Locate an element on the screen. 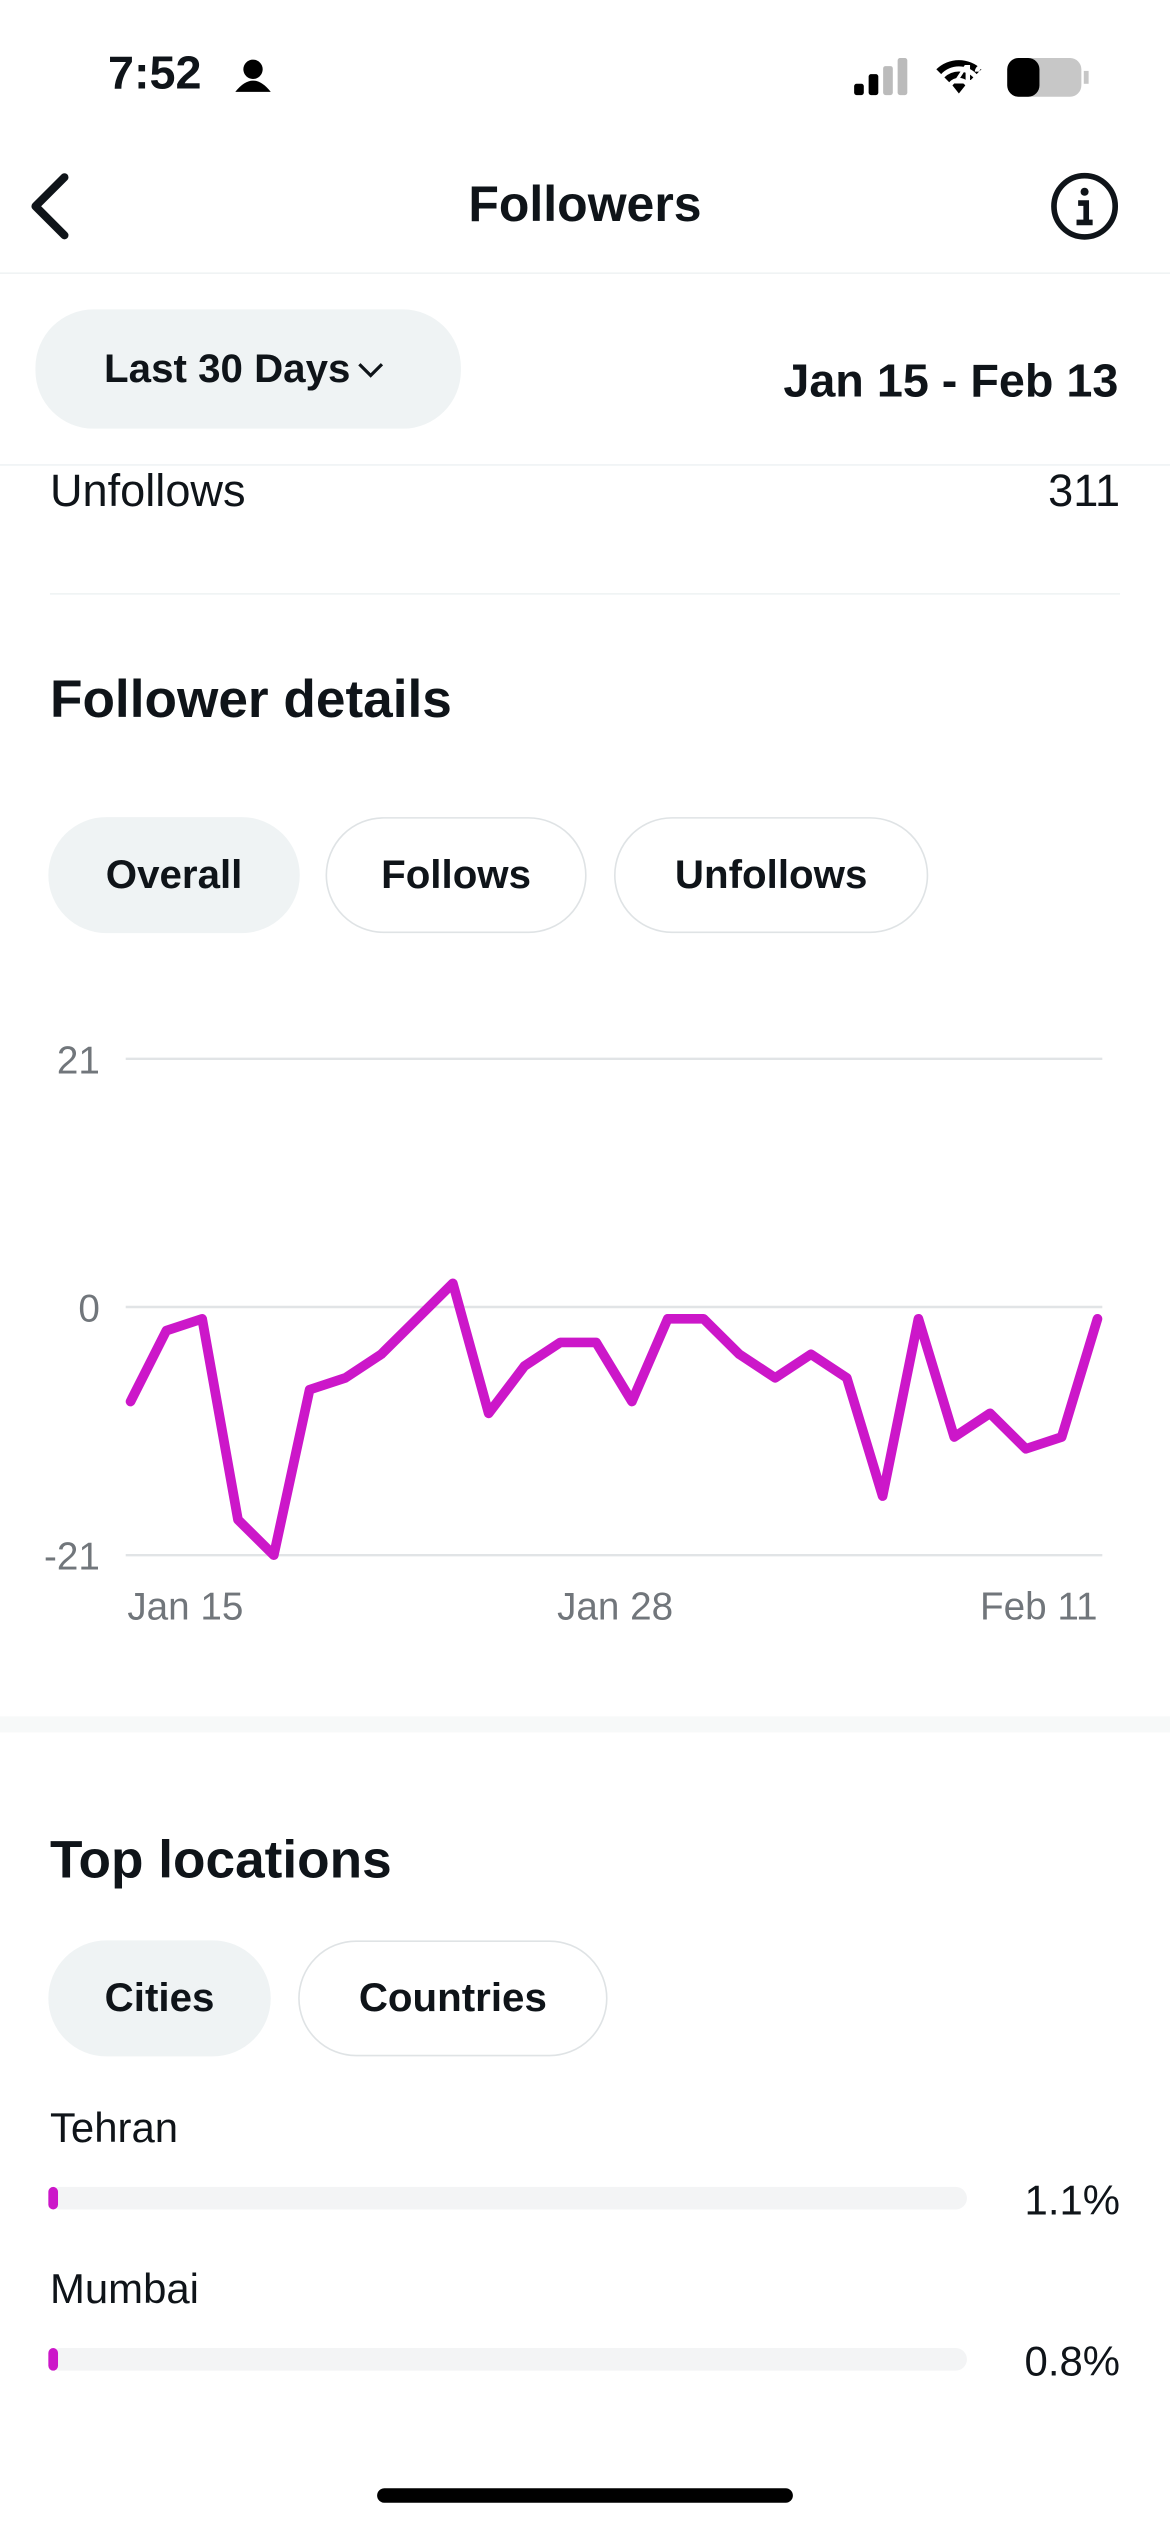 This screenshot has height=2532, width=1170. location-value: 1.1% is located at coordinates (1072, 2199).